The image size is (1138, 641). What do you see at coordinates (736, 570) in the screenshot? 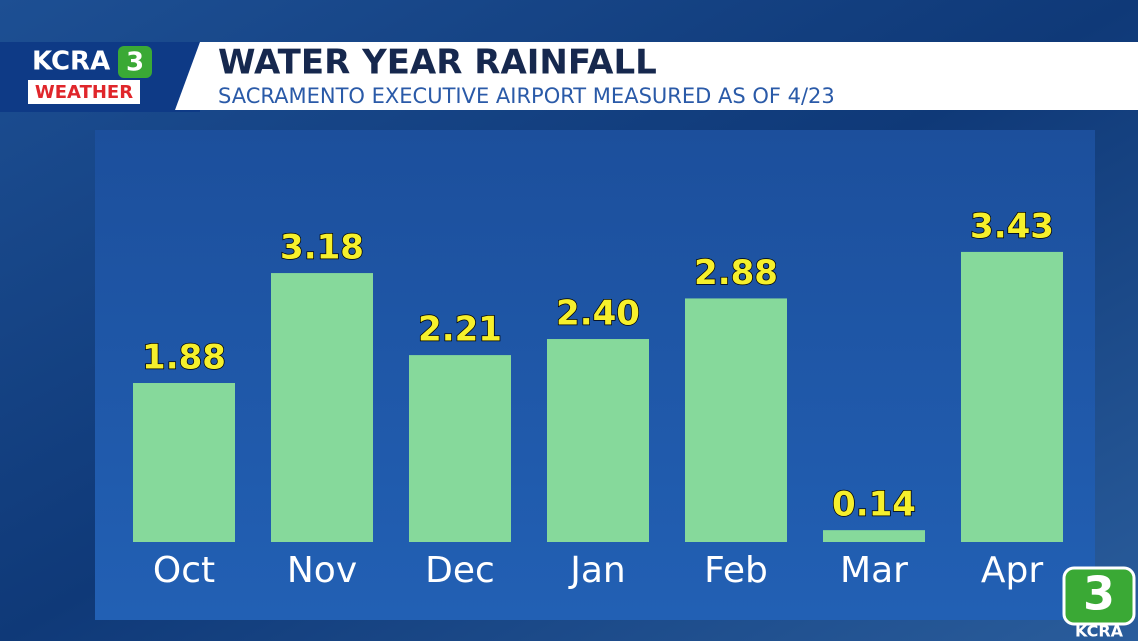
I see `x-tick-label: Feb` at bounding box center [736, 570].